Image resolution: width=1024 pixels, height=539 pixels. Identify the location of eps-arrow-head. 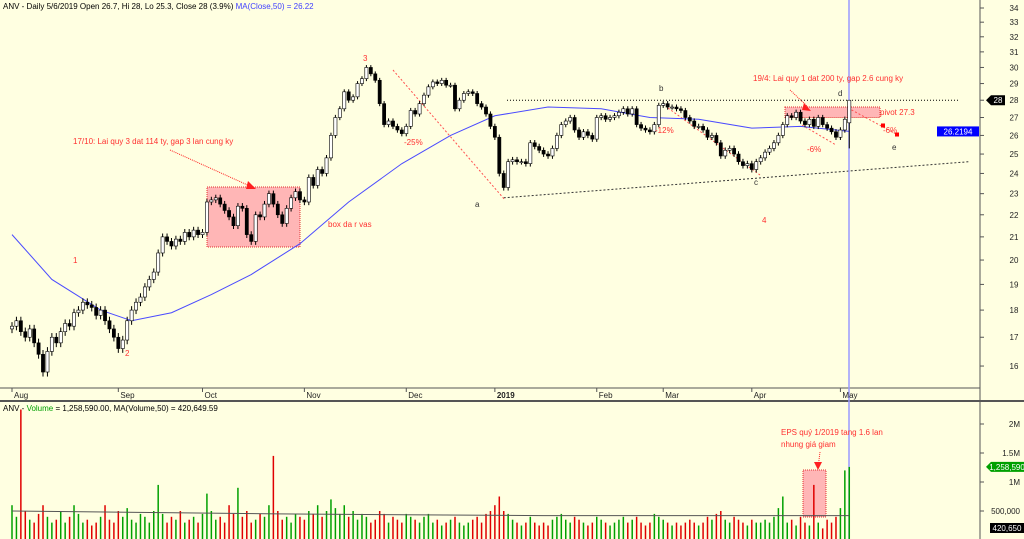
(818, 466).